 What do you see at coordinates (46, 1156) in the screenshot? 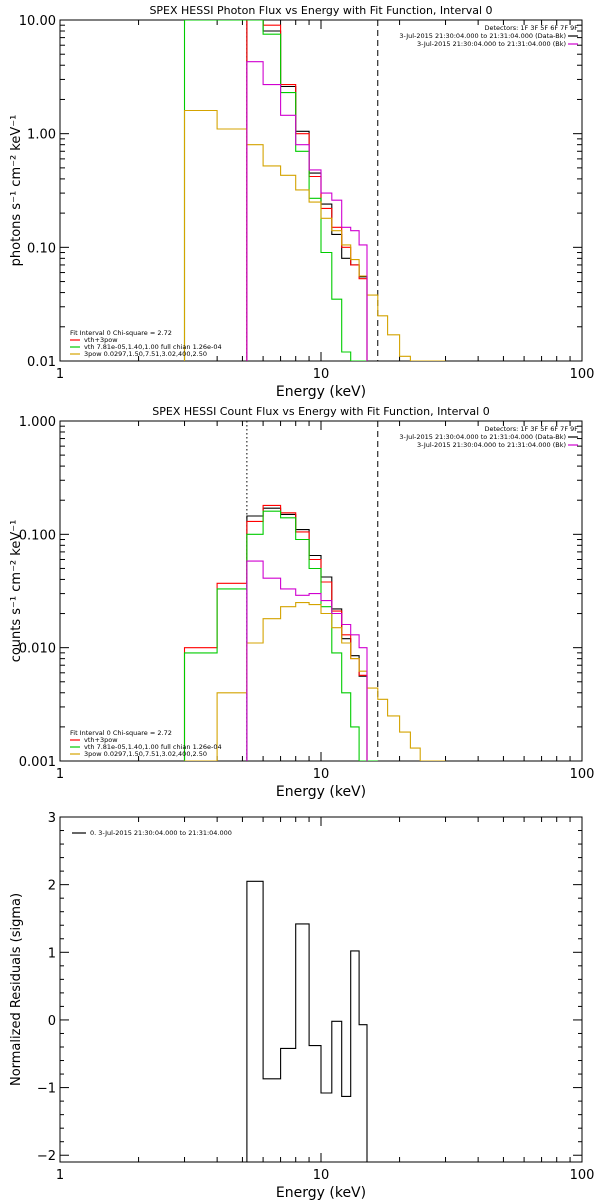
I see `y-tick-label: −2` at bounding box center [46, 1156].